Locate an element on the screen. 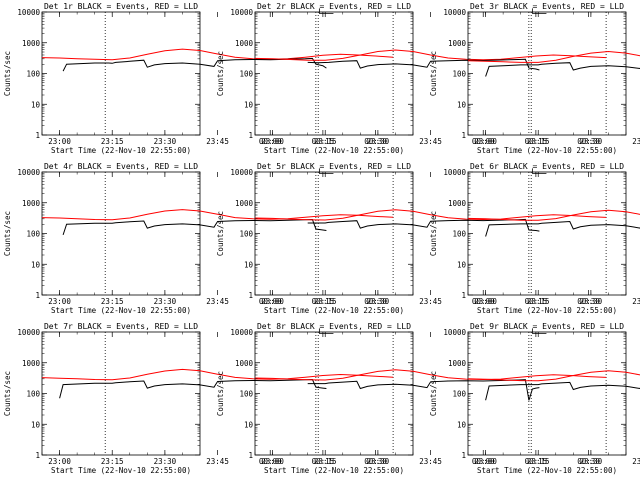 This screenshot has height=484, width=640. chart-title: Det 6r BLACK = Events, RED = LLD is located at coordinates (547, 166).